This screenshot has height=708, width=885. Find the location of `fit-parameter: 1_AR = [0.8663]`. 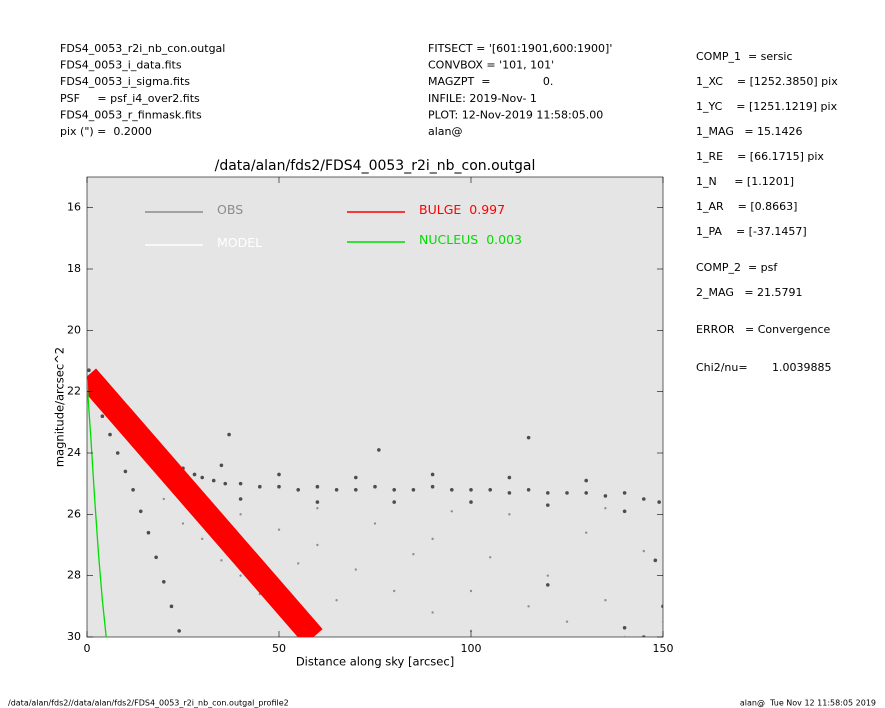

fit-parameter: 1_AR = [0.8663] is located at coordinates (746, 206).